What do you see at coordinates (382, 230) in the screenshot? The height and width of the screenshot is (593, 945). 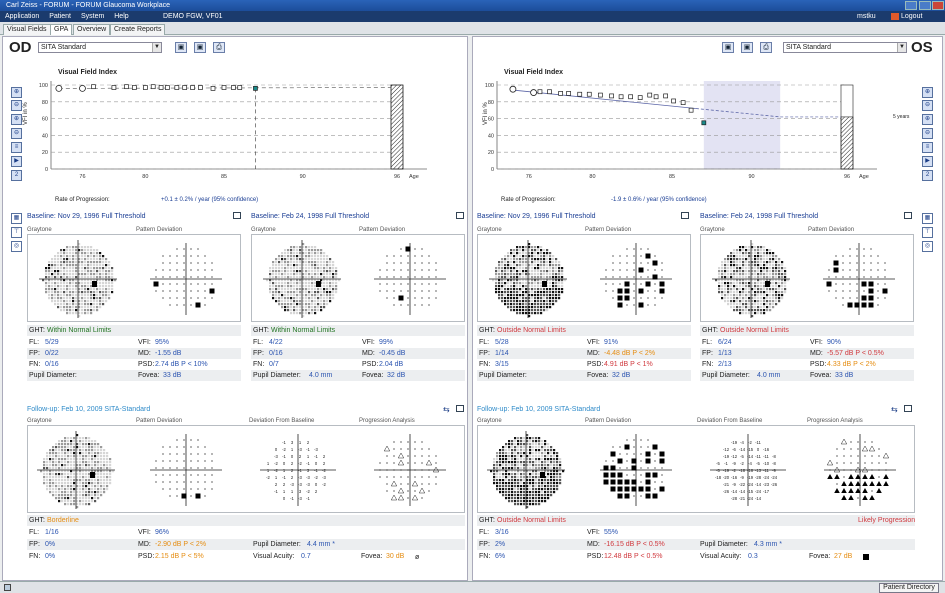 I see `pattern-deviation-caption: Pattern Deviation` at bounding box center [382, 230].